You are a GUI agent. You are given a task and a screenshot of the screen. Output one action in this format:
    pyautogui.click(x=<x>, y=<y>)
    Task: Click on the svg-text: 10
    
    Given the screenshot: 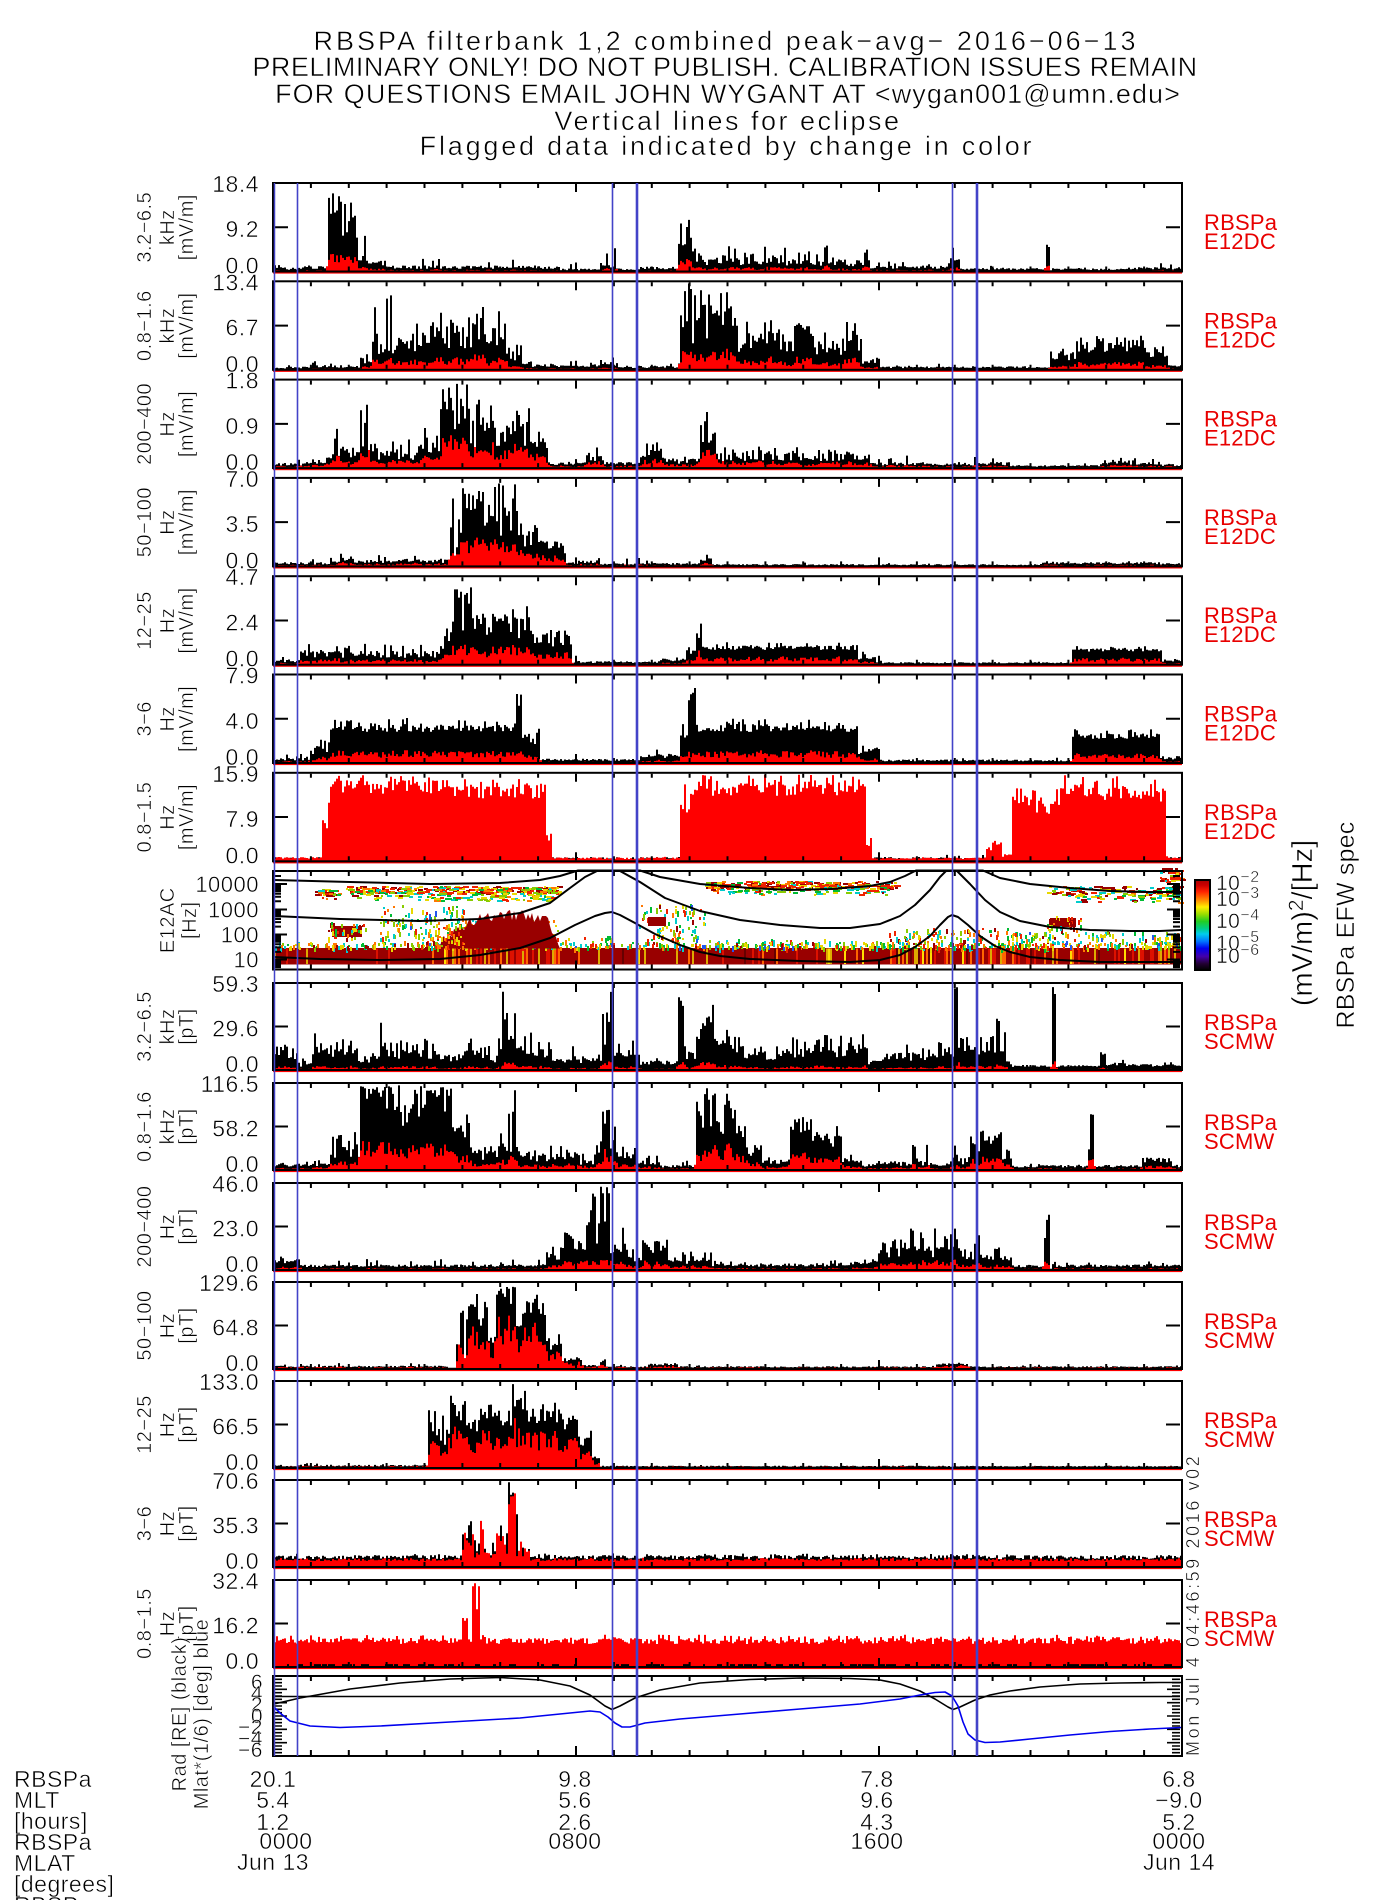 What is the action you would take?
    pyautogui.click(x=246, y=960)
    